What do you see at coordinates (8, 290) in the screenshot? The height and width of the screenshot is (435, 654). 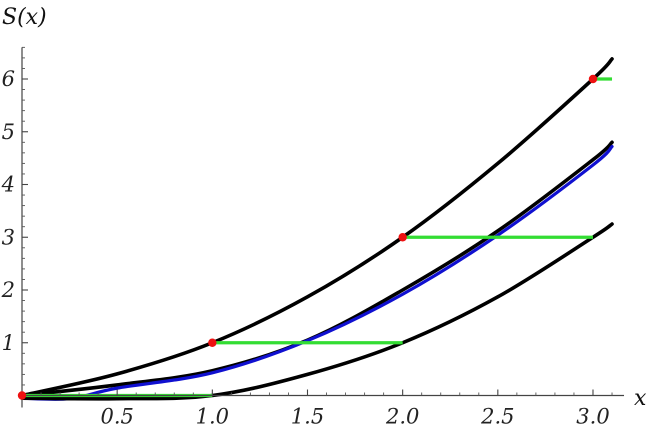 I see `y-tick-label: 2` at bounding box center [8, 290].